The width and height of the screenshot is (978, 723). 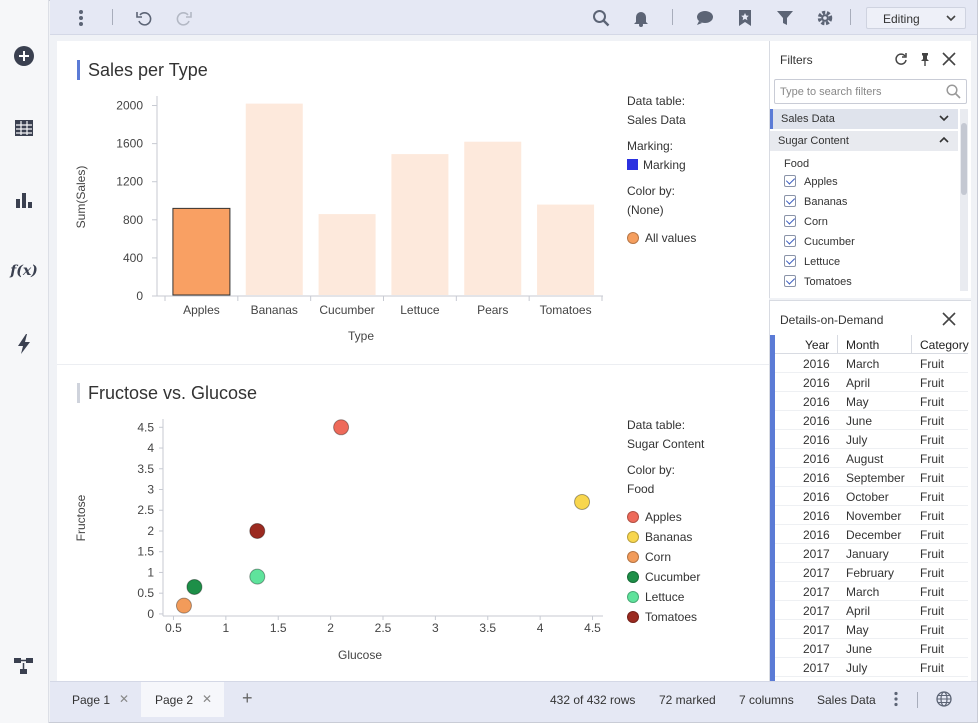 What do you see at coordinates (869, 515) in the screenshot?
I see `table-row: 2016 November Fruit` at bounding box center [869, 515].